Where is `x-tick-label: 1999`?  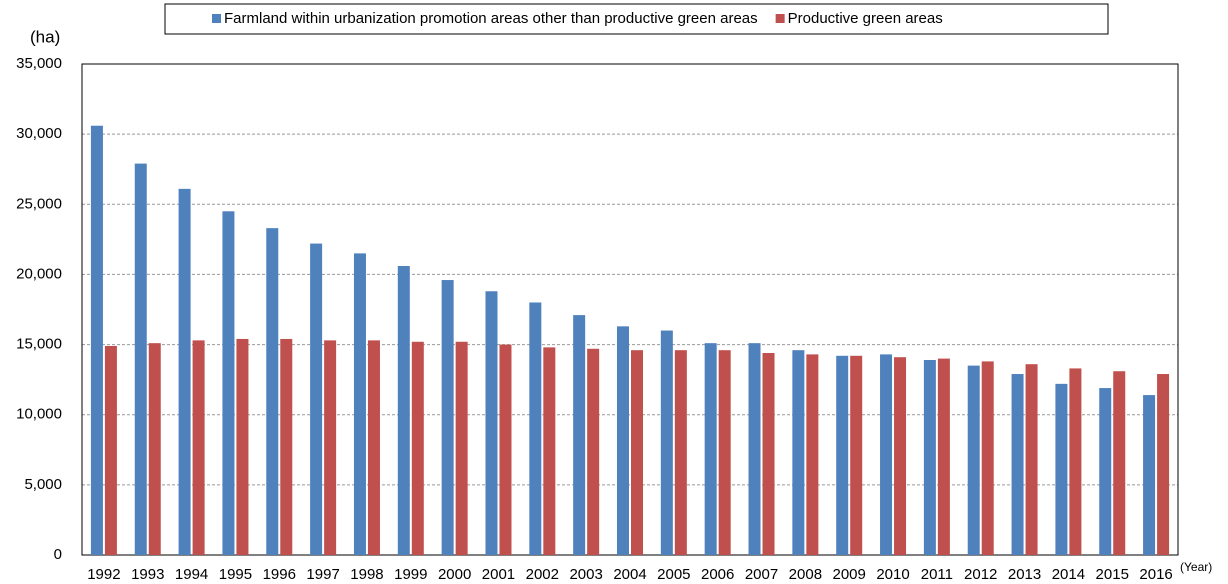 x-tick-label: 1999 is located at coordinates (410, 574).